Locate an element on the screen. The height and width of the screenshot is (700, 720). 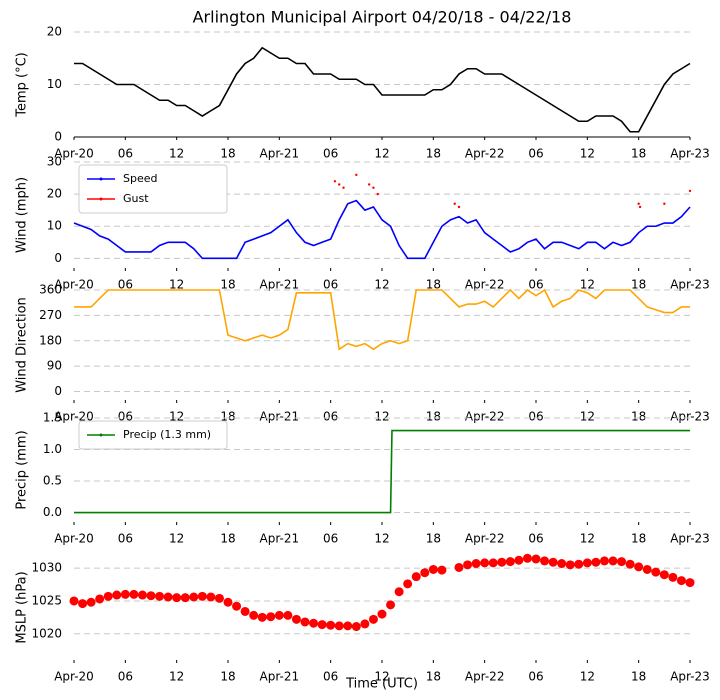
x-axis-label: Time (UTC) is located at coordinates (381, 684).